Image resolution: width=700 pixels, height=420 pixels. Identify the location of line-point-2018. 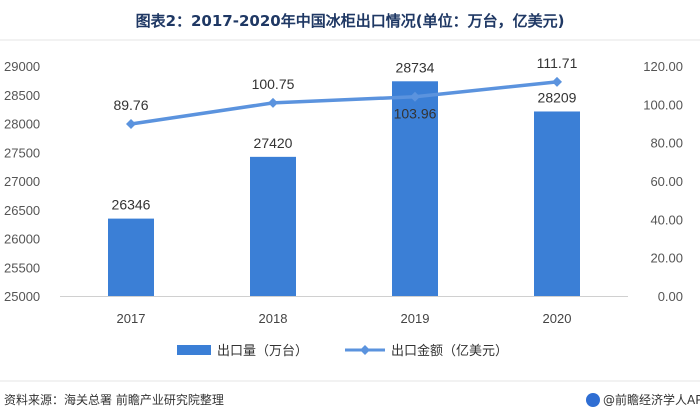
(273, 102).